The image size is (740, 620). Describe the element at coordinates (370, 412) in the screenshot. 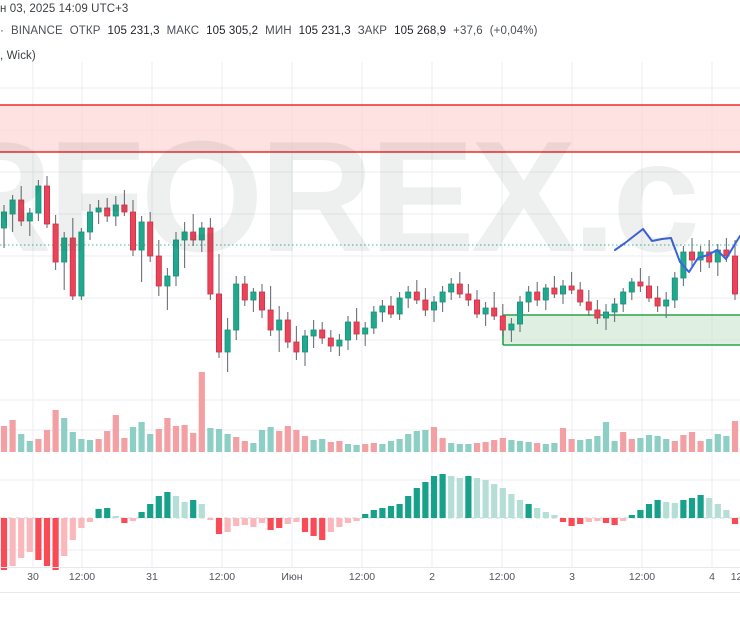

I see `volume-histogram` at that location.